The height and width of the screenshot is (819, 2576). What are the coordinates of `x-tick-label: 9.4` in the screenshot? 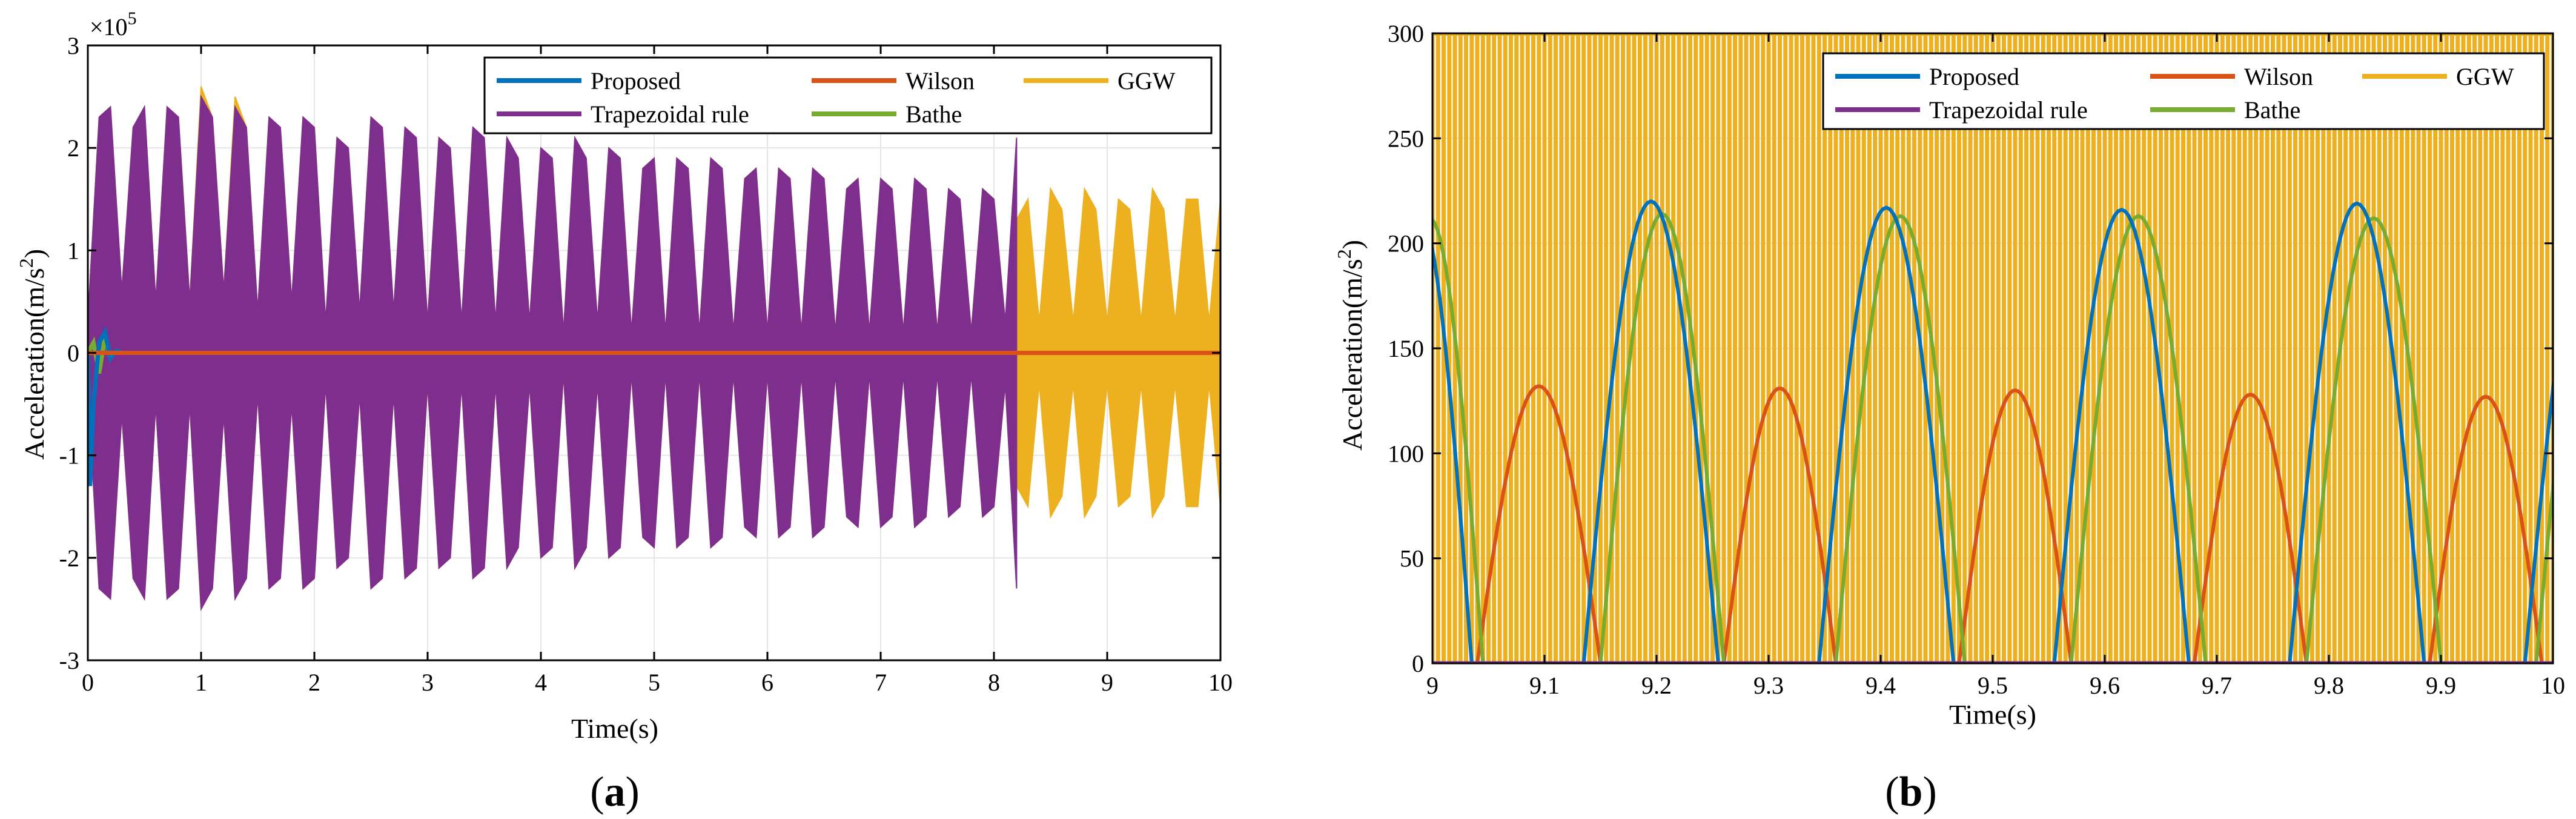 It's located at (1881, 685).